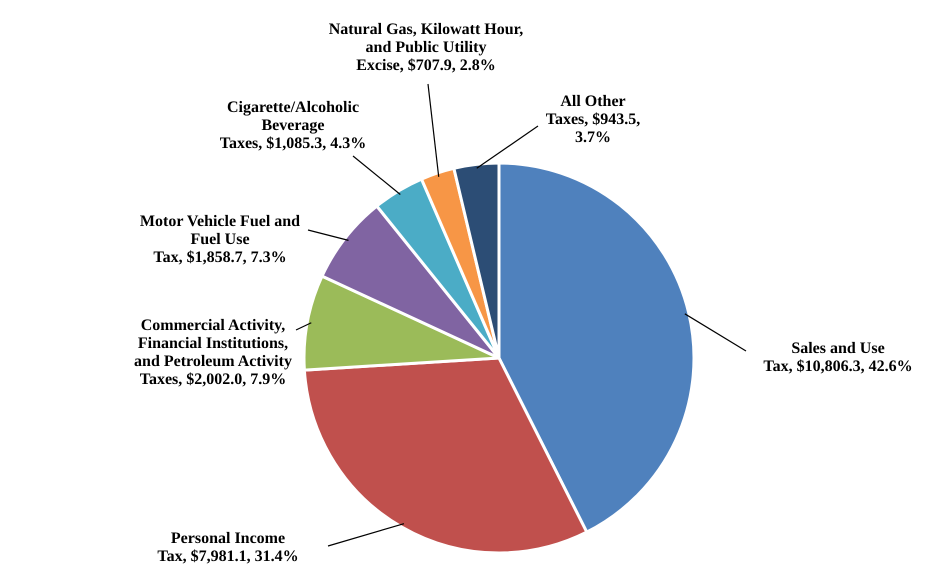 The width and height of the screenshot is (937, 580). Describe the element at coordinates (293, 125) in the screenshot. I see `slice-label: Cigarette/Alcoholic Beverage Taxes, $1,085.3, 4.3%` at that location.